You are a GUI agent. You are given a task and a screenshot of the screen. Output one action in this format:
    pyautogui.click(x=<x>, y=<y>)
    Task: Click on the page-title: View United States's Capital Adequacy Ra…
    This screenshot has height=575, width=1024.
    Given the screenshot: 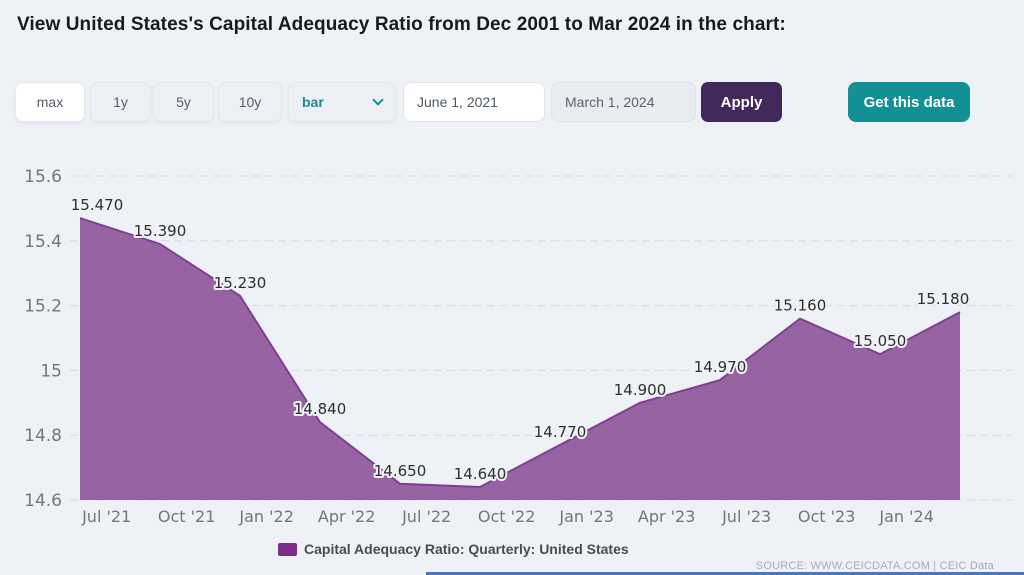 What is the action you would take?
    pyautogui.click(x=401, y=24)
    